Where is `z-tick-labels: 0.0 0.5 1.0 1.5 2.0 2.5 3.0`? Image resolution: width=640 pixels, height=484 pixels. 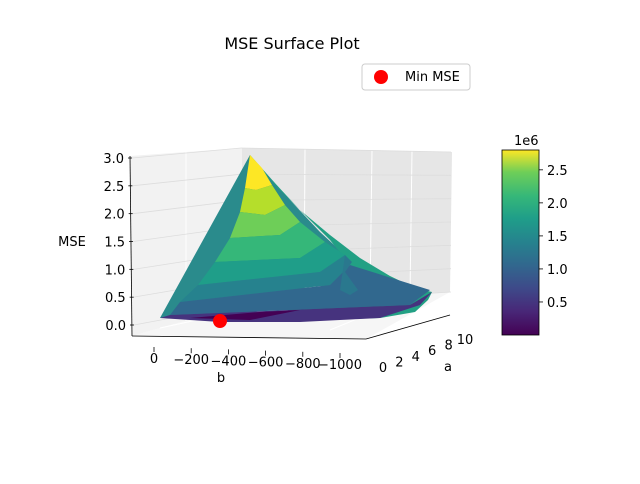 z-tick-labels: 0.0 0.5 1.0 1.5 2.0 2.5 3.0 is located at coordinates (118, 243).